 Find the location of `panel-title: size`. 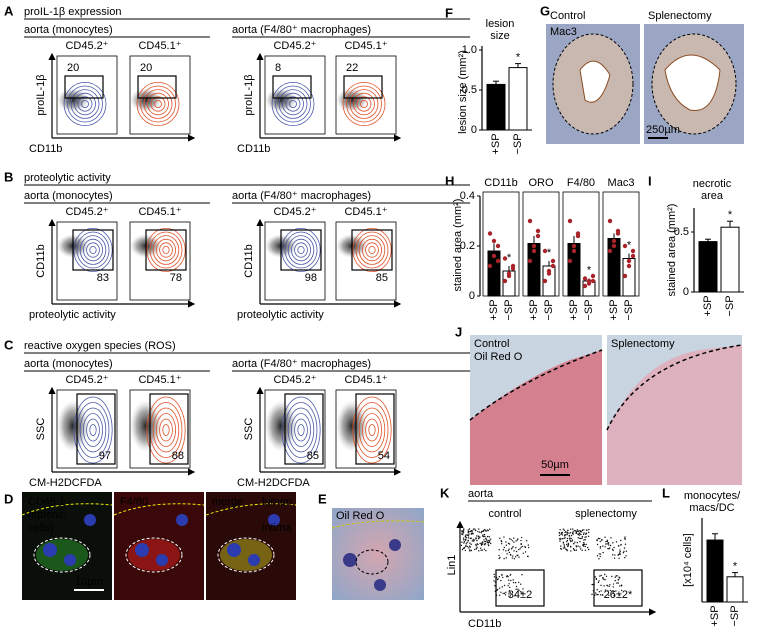

panel-title: size is located at coordinates (500, 36).